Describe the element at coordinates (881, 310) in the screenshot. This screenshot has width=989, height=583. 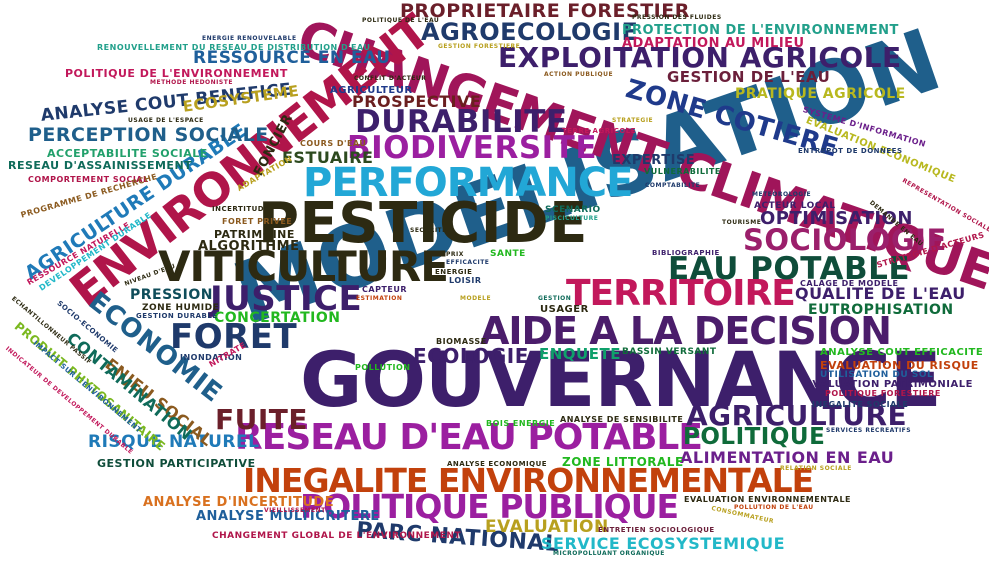
I see `word-eutrophisation: EUTROPHISATION` at that location.